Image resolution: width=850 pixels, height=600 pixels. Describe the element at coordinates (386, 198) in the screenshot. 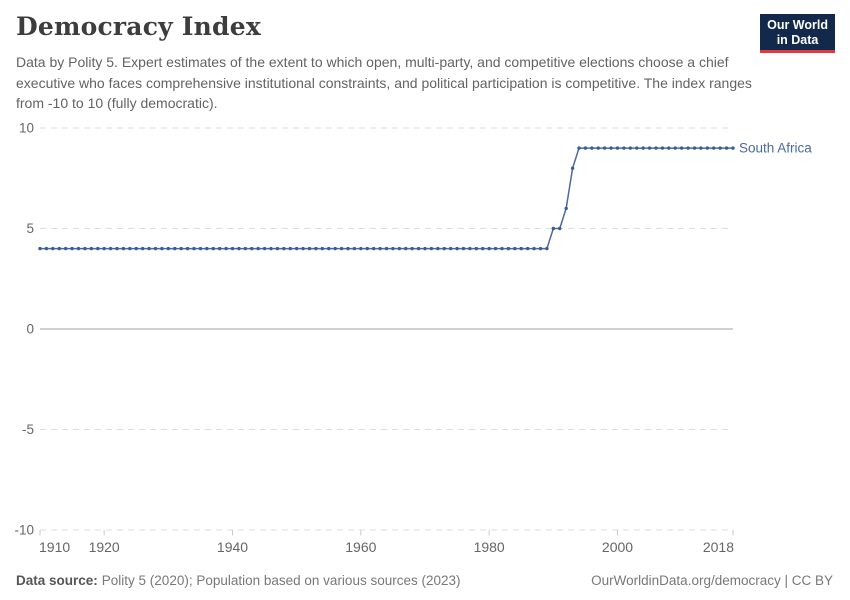

I see `series-line` at that location.